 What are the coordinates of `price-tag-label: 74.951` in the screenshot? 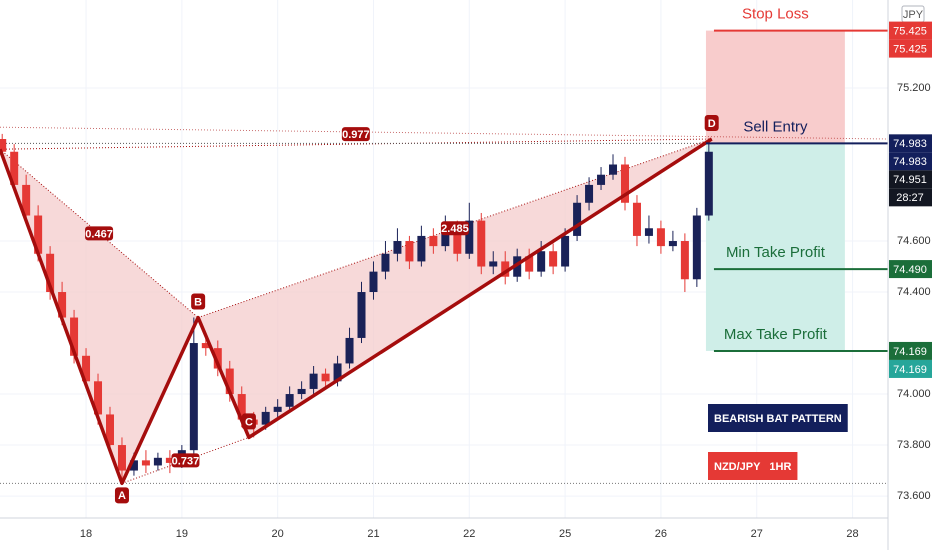 It's located at (910, 180).